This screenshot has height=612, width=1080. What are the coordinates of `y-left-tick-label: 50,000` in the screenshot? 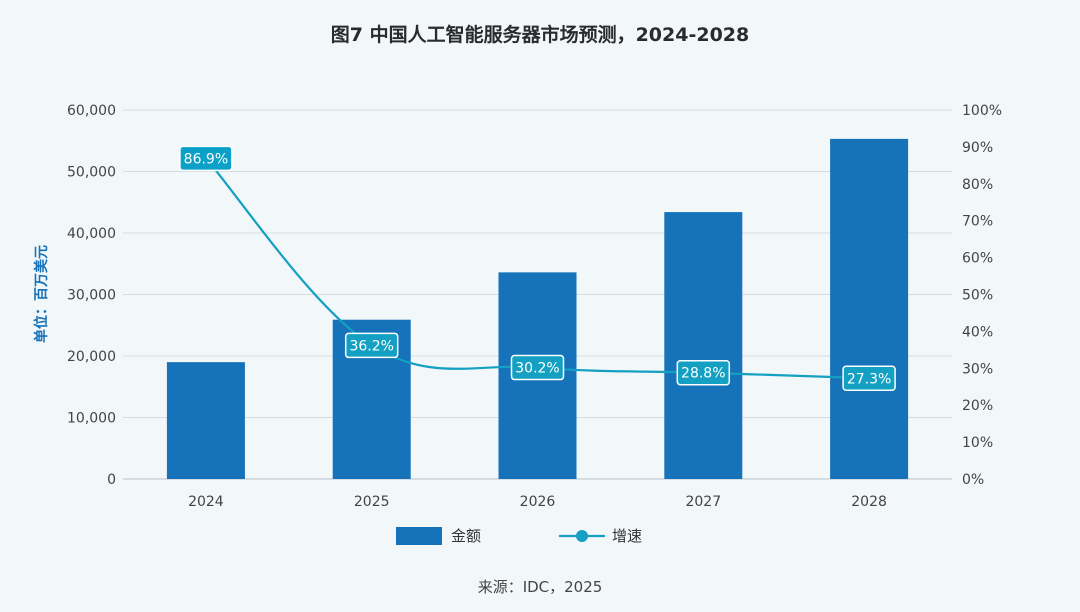 It's located at (91, 173).